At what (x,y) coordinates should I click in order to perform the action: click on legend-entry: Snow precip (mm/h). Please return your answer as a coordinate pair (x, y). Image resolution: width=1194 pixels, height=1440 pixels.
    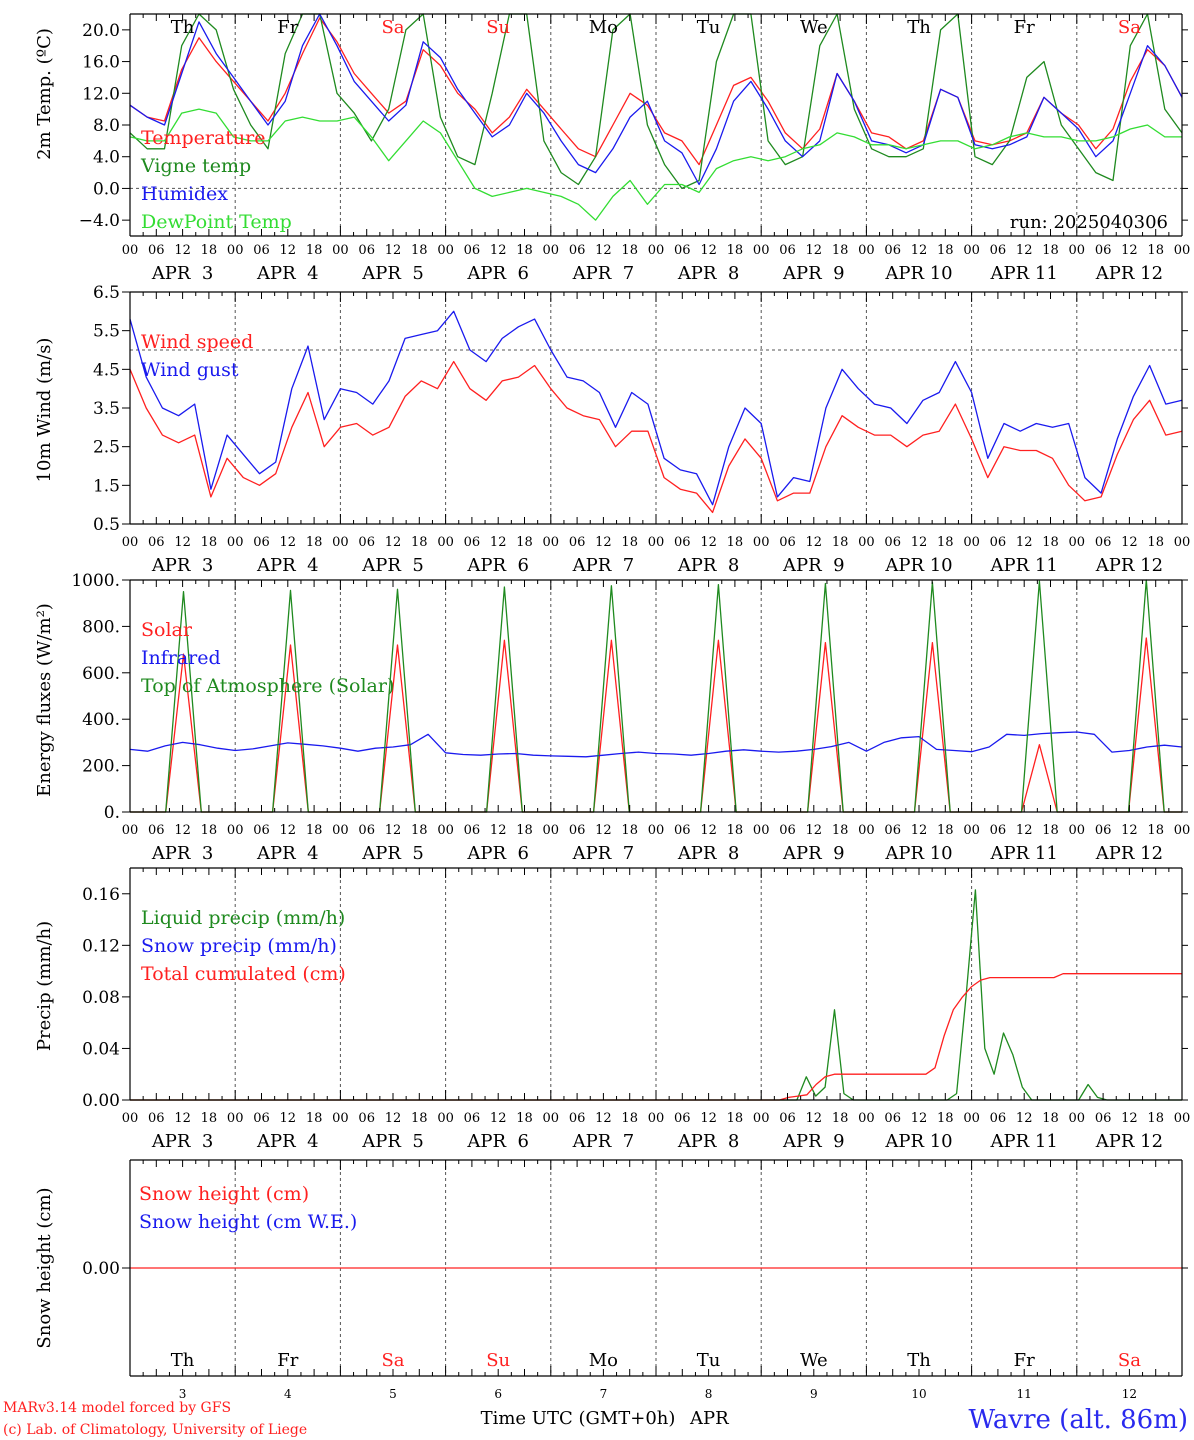
    Looking at the image, I should click on (239, 946).